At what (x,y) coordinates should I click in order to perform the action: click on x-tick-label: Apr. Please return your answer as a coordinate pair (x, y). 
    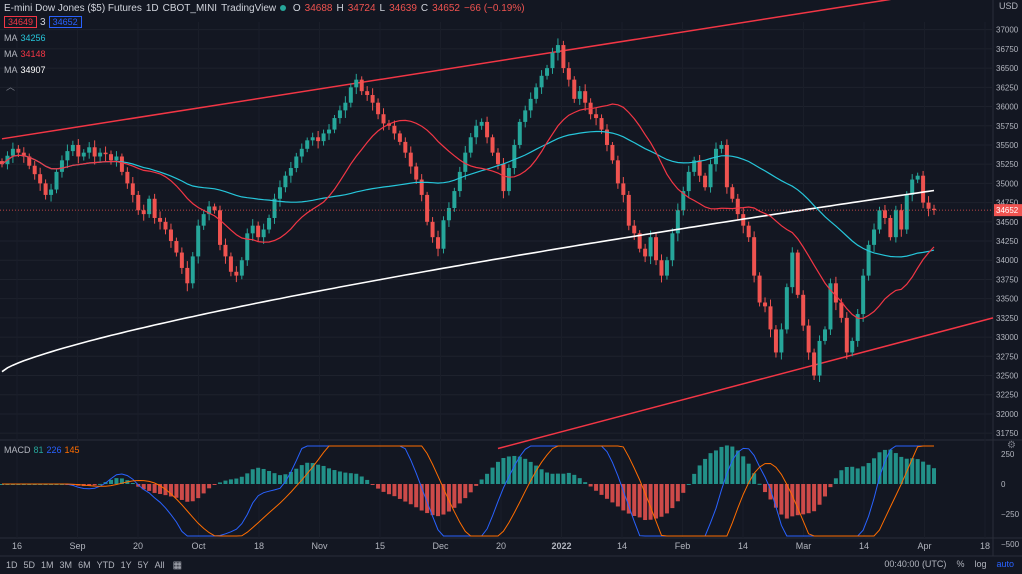
    Looking at the image, I should click on (924, 546).